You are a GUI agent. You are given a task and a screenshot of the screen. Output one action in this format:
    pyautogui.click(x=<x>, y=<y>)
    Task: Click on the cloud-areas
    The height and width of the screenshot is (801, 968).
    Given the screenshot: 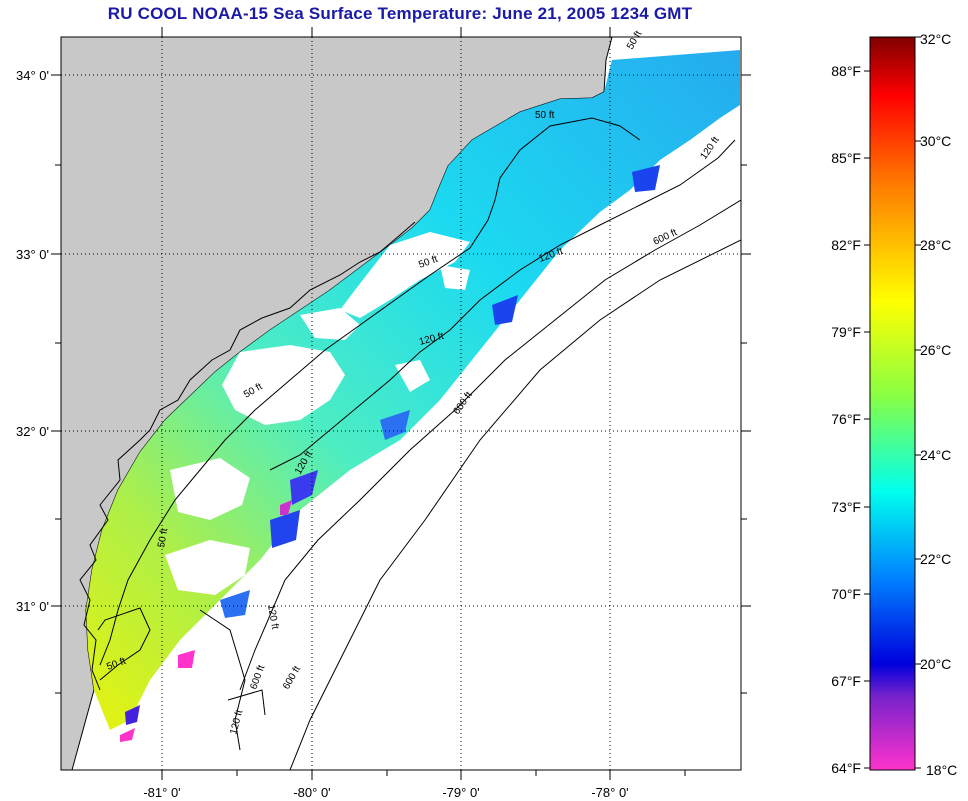 What is the action you would take?
    pyautogui.click(x=317, y=413)
    